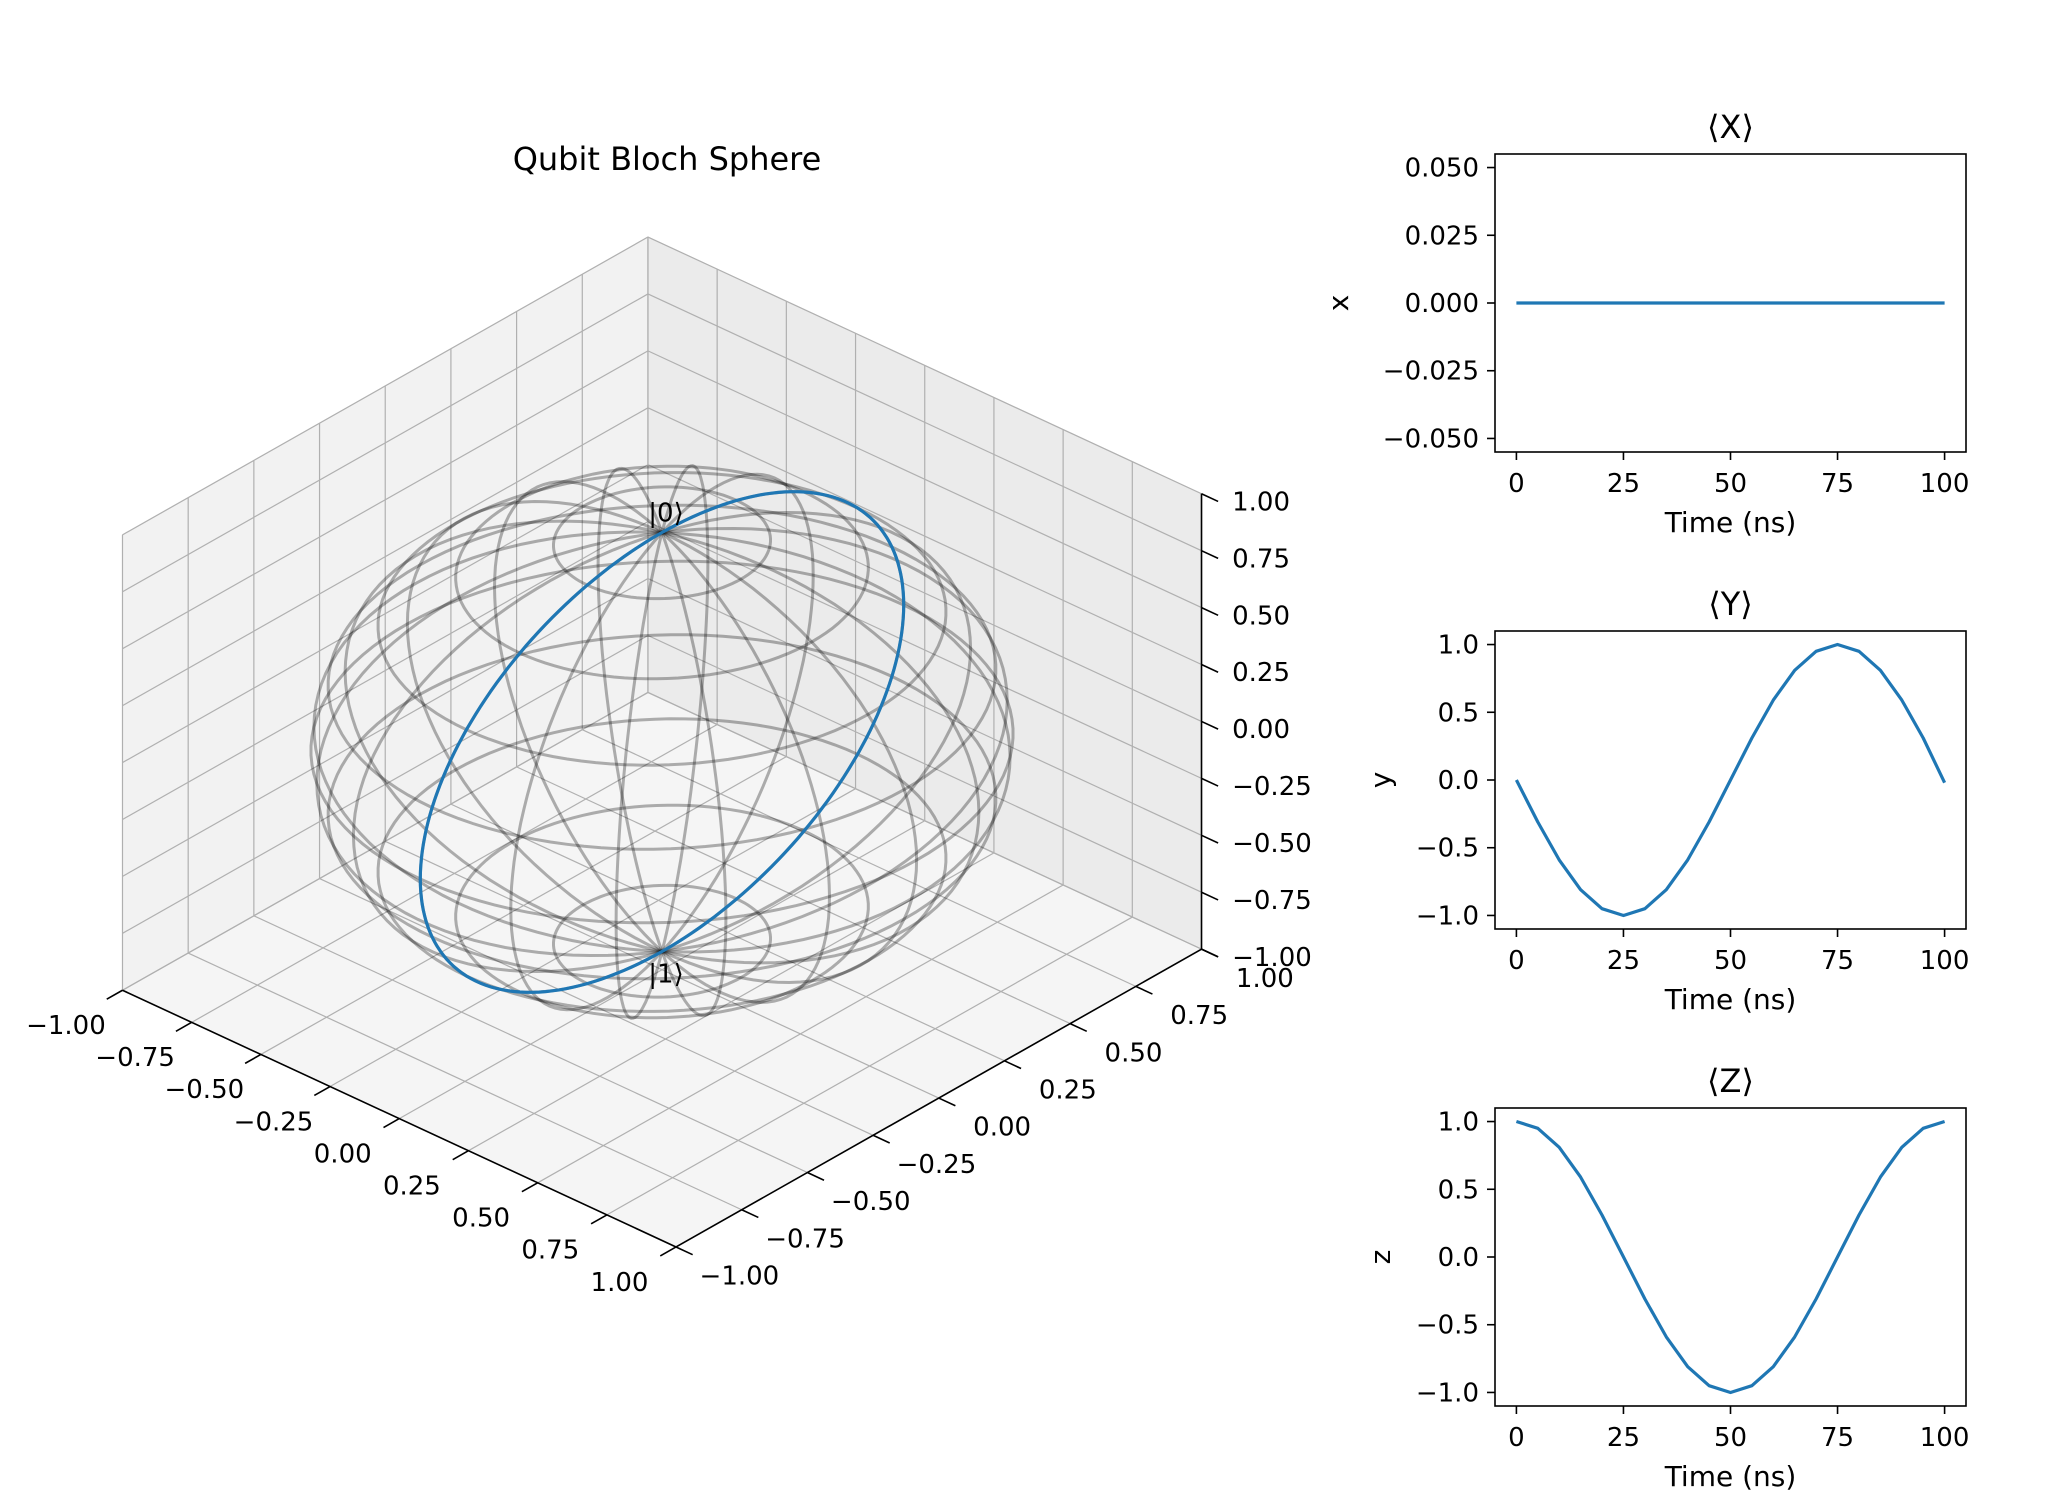 The width and height of the screenshot is (2054, 1506). What do you see at coordinates (1730, 604) in the screenshot?
I see `panel-title: ⟨Y⟩` at bounding box center [1730, 604].